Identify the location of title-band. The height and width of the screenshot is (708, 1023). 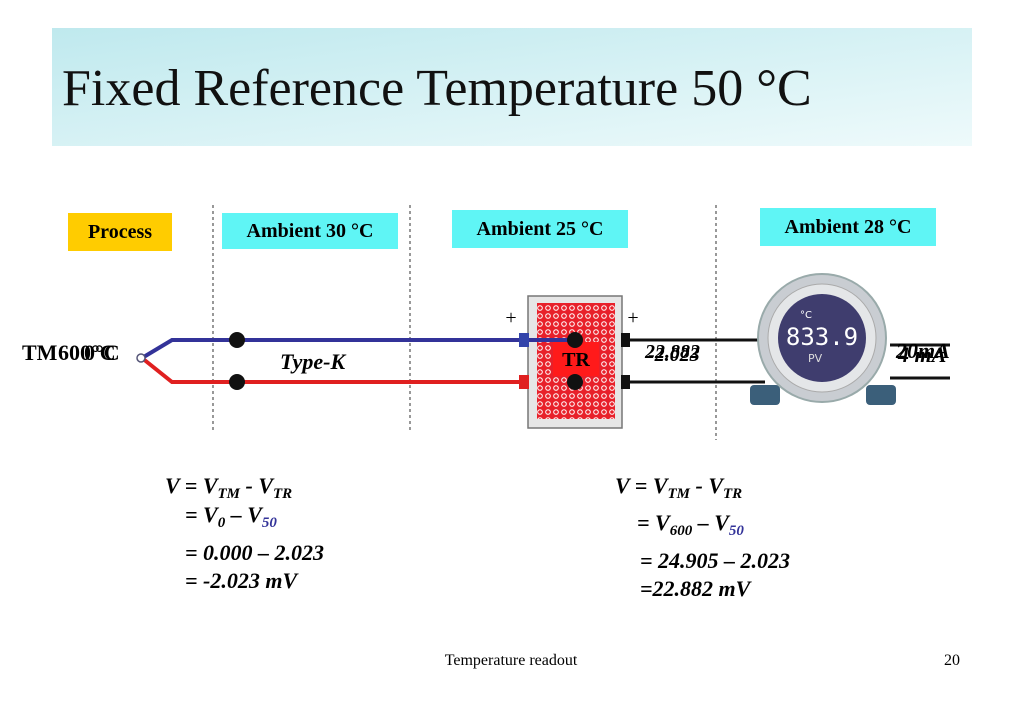
(512, 87).